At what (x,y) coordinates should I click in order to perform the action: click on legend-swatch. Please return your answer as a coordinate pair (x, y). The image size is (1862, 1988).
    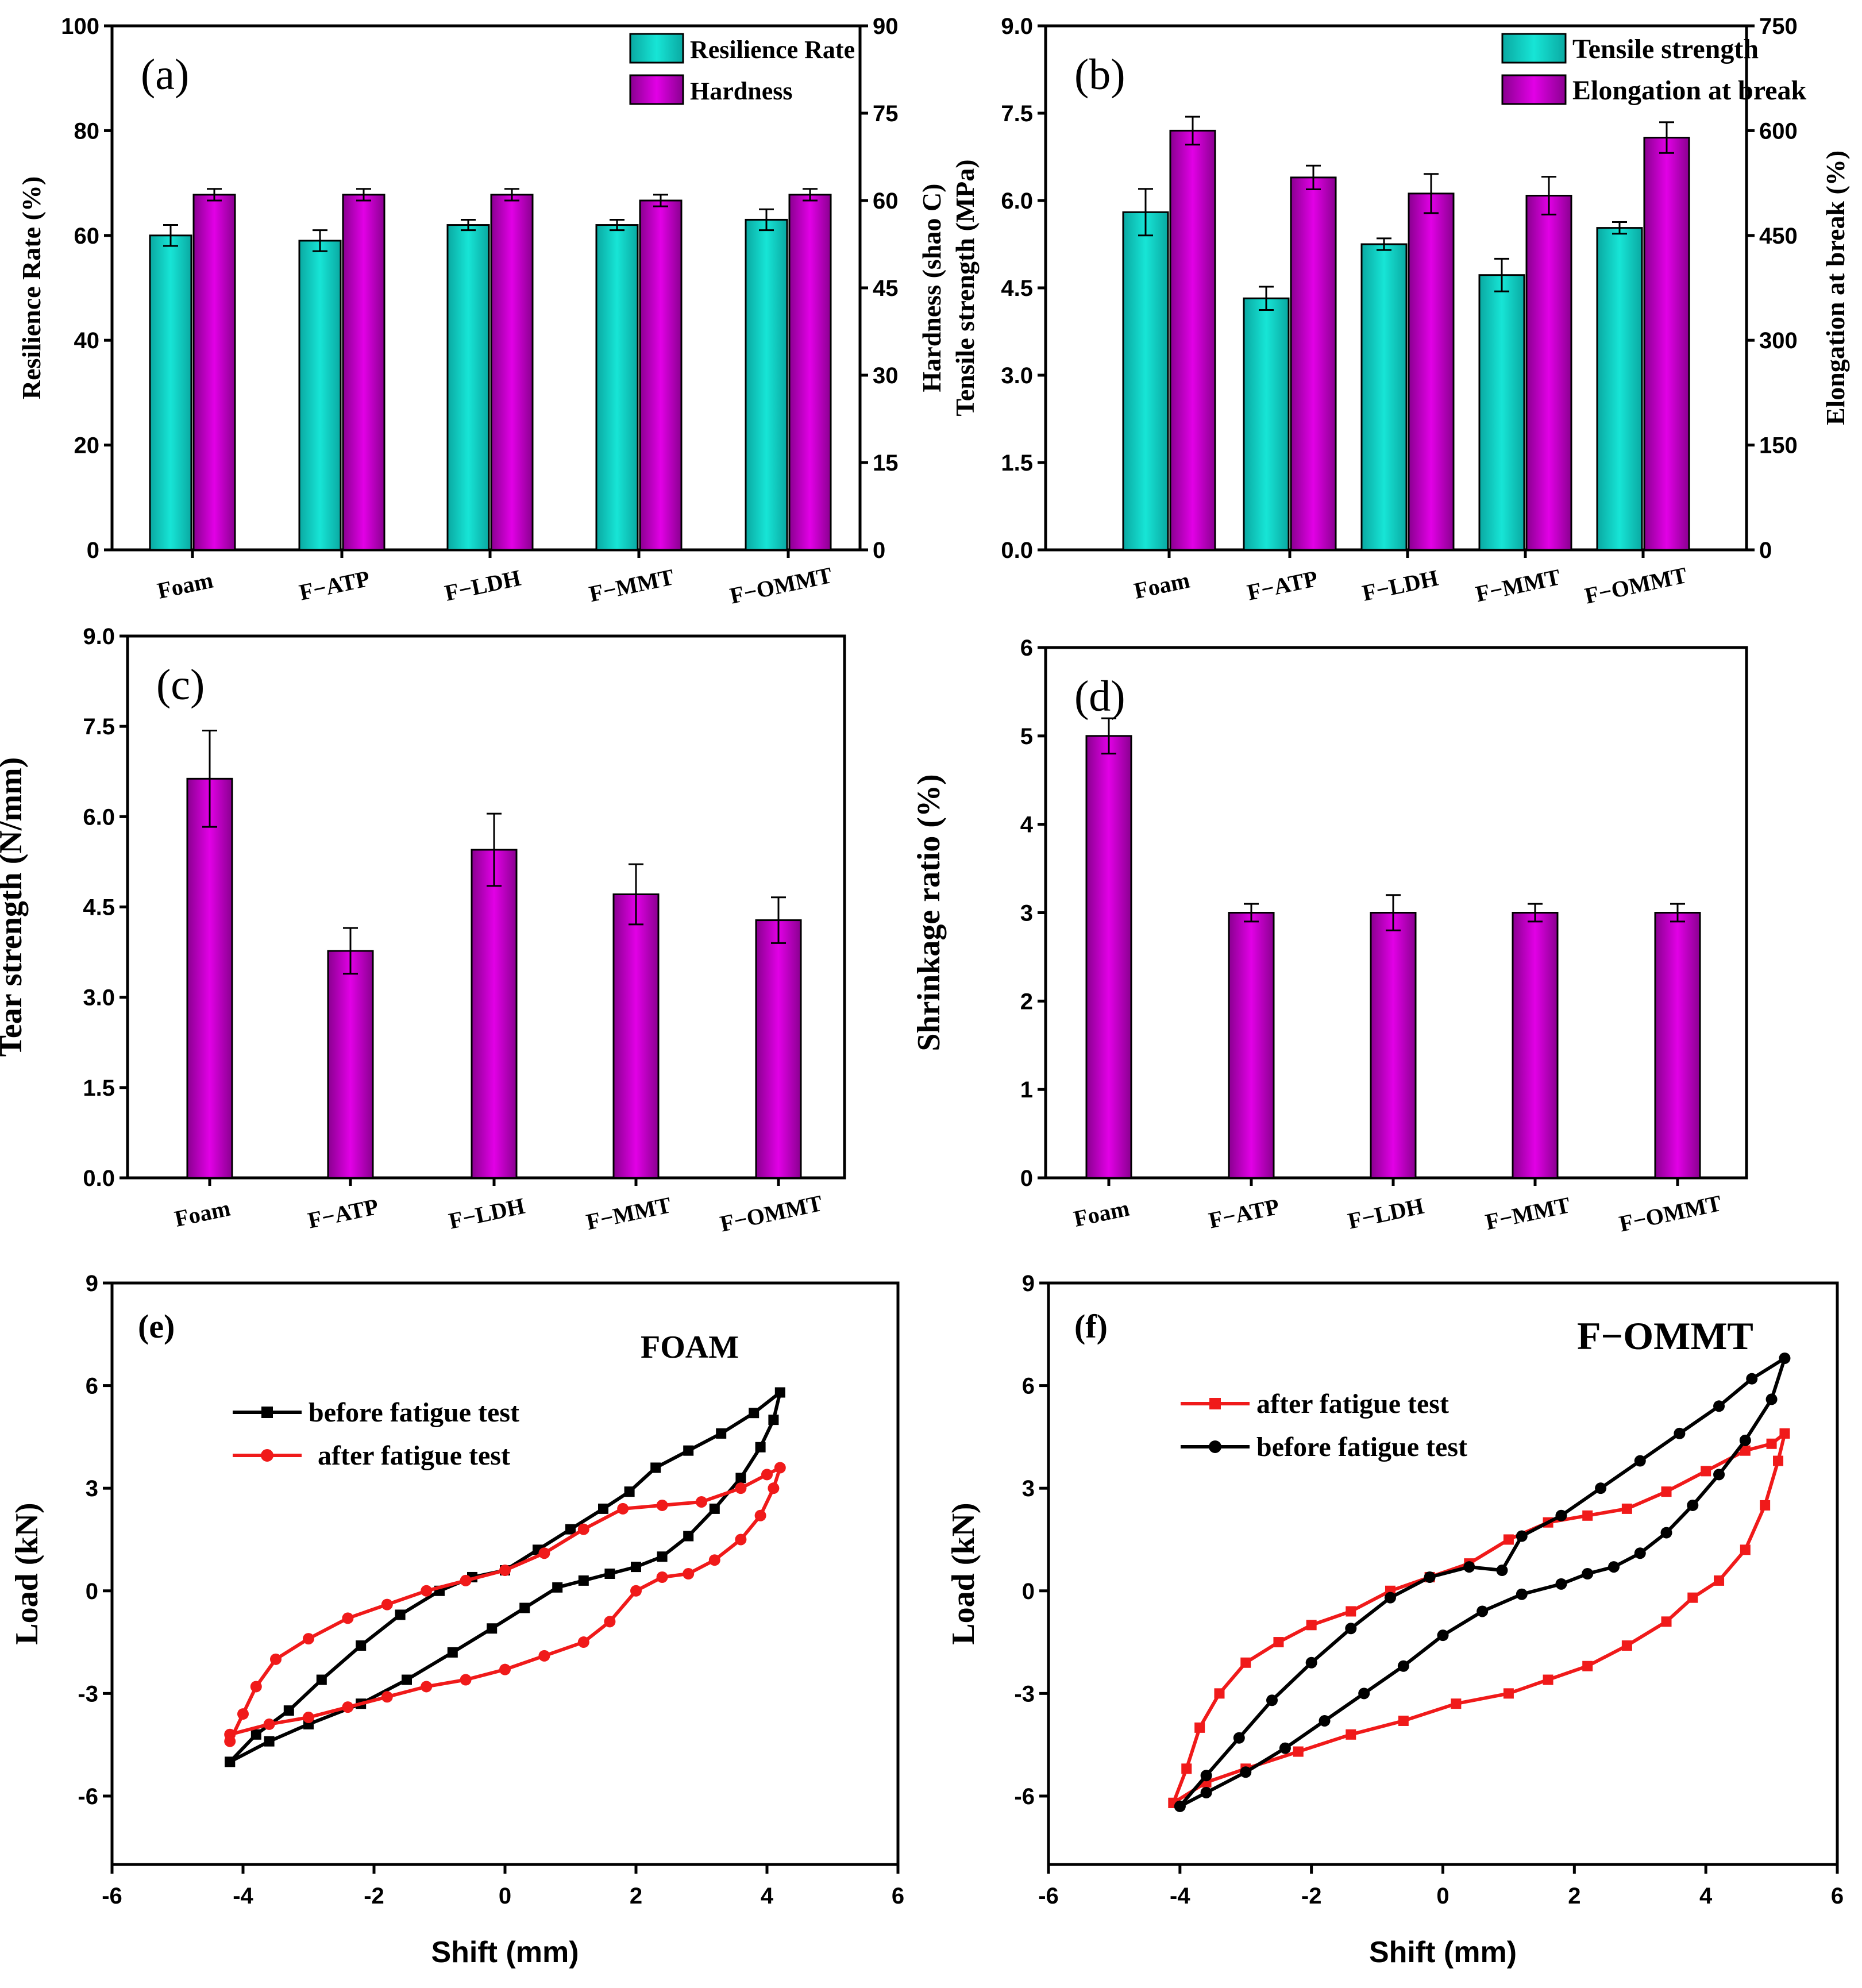
    Looking at the image, I should click on (1534, 89).